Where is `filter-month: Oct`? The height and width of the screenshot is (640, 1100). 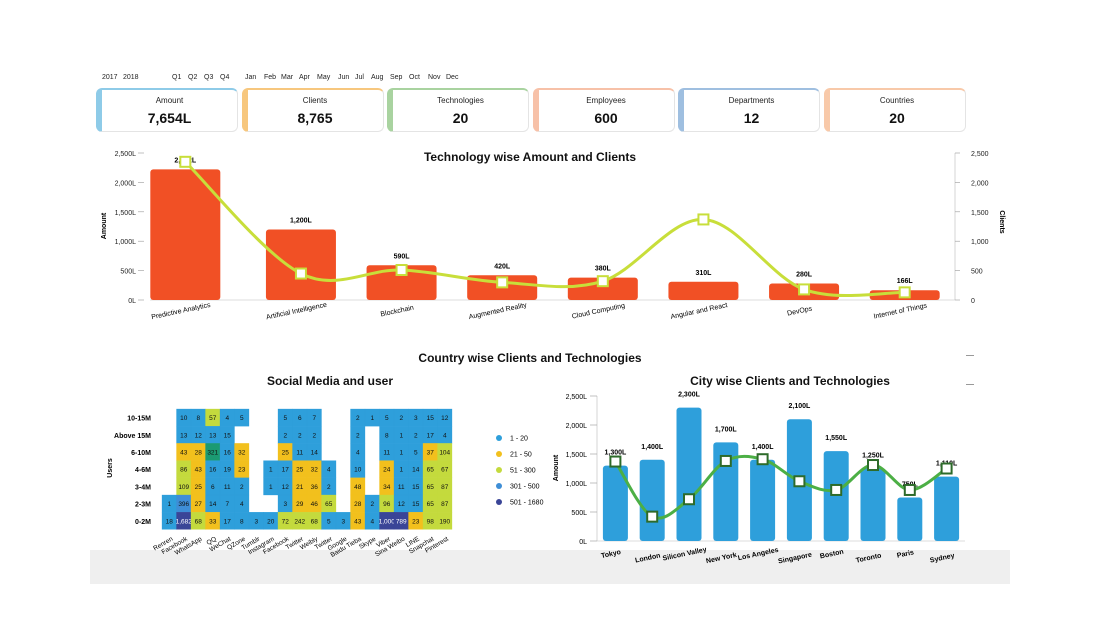 filter-month: Oct is located at coordinates (414, 77).